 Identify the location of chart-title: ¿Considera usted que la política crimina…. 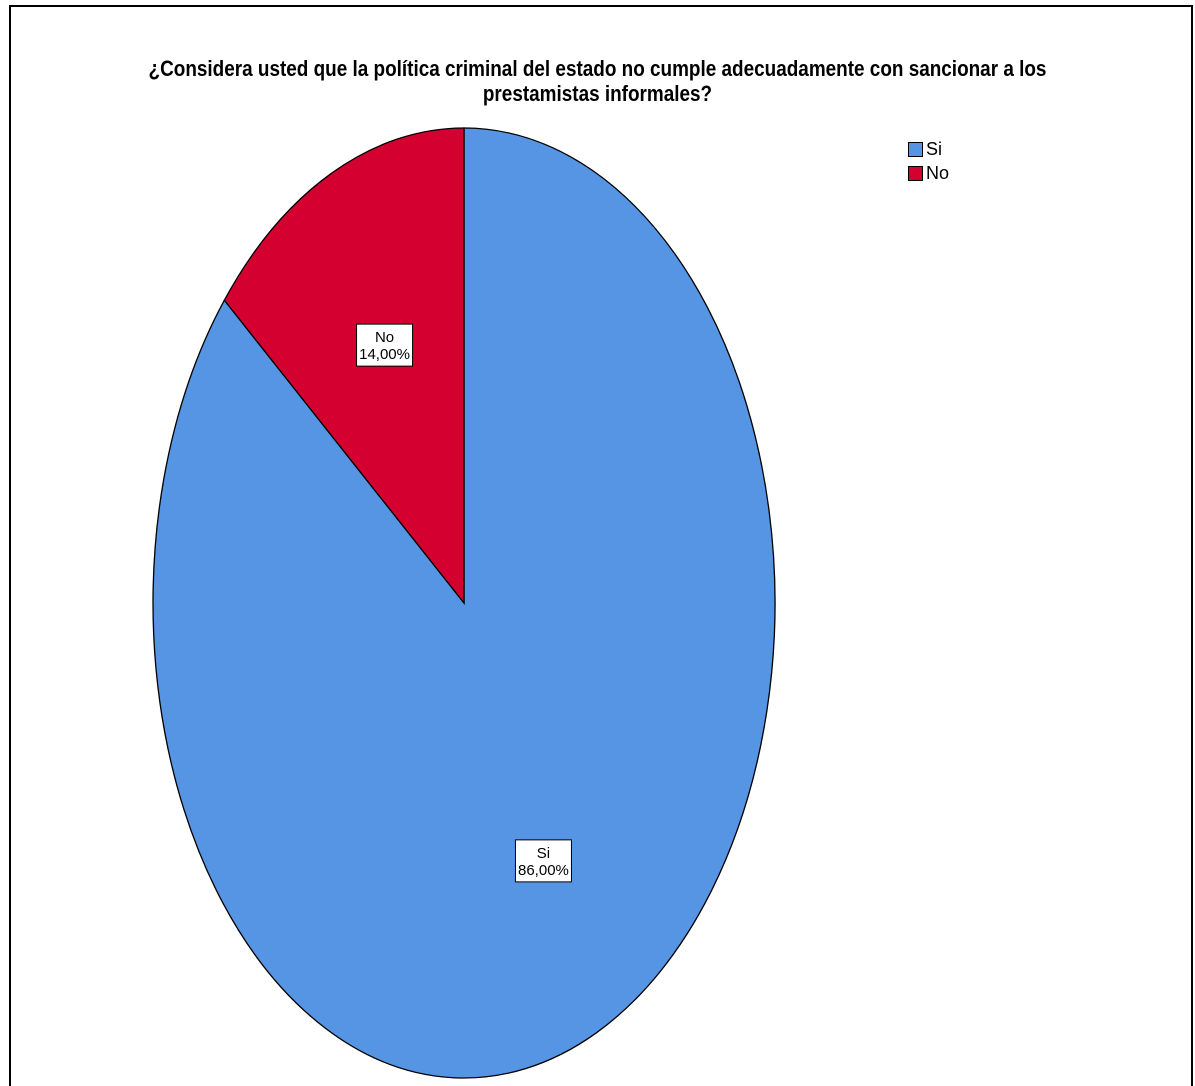
(598, 81).